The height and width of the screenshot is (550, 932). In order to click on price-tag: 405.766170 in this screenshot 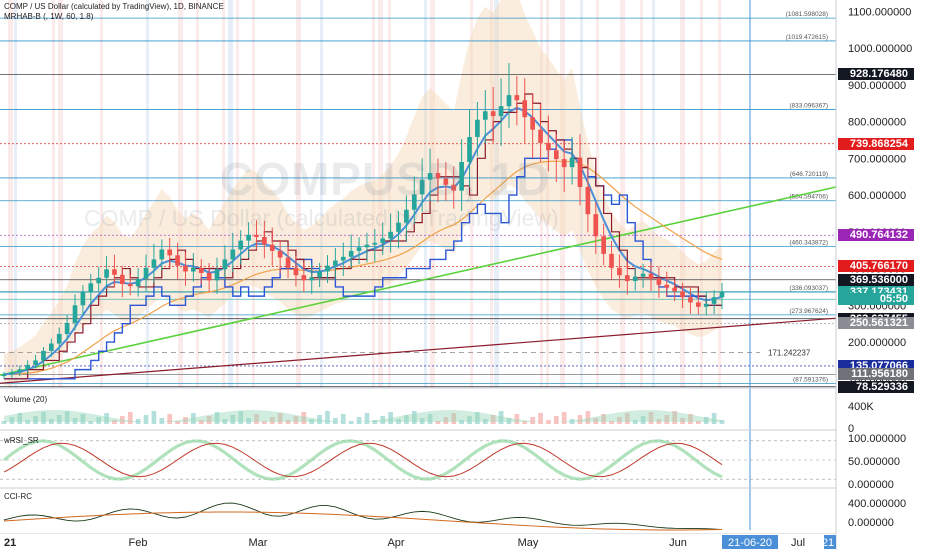, I will do `click(876, 266)`.